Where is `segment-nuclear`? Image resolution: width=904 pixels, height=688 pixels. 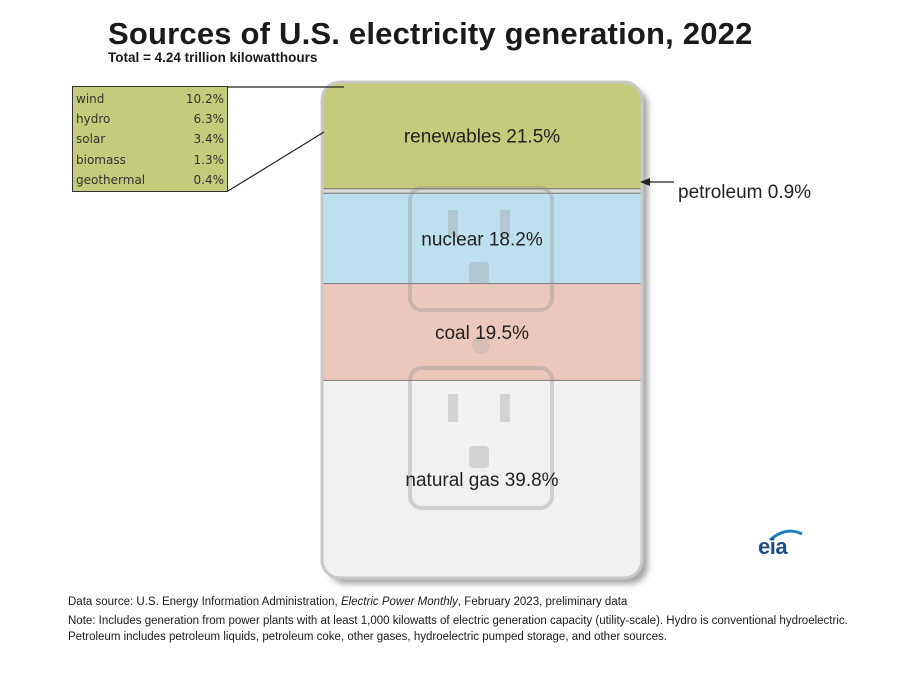
segment-nuclear is located at coordinates (482, 238).